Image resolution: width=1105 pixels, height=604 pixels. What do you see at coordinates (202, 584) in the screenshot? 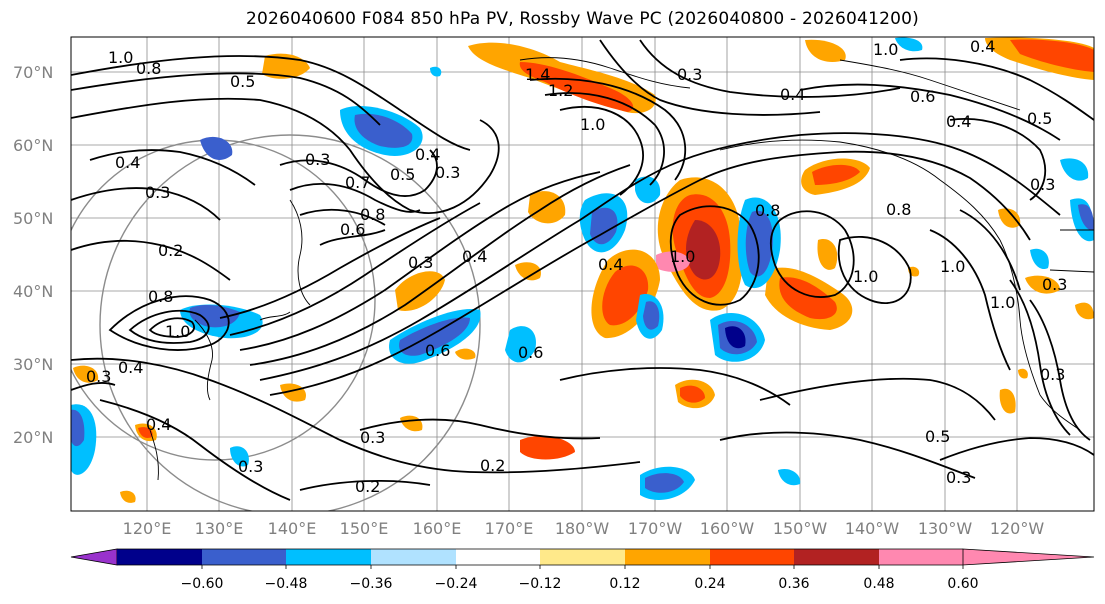
I see `colorbar-tick-label: −0.60` at bounding box center [202, 584].